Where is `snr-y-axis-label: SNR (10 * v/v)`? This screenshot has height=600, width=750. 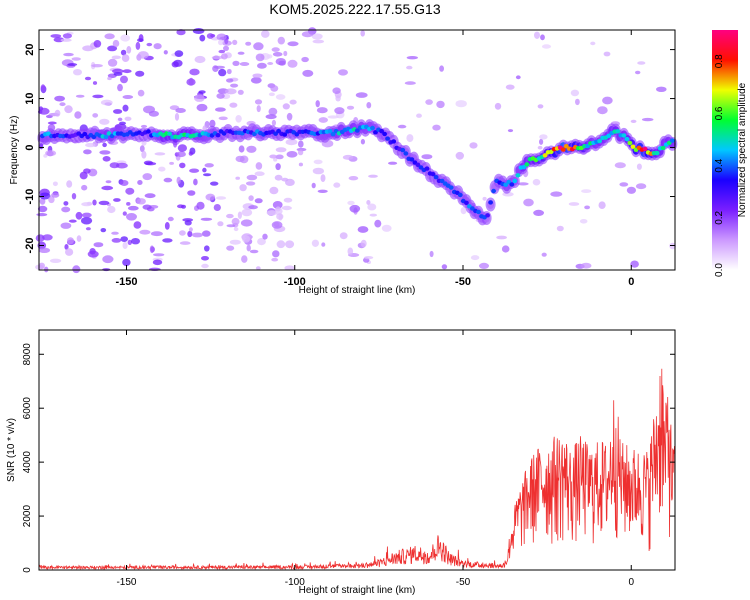
snr-y-axis-label: SNR (10 * v/v) is located at coordinates (11, 450).